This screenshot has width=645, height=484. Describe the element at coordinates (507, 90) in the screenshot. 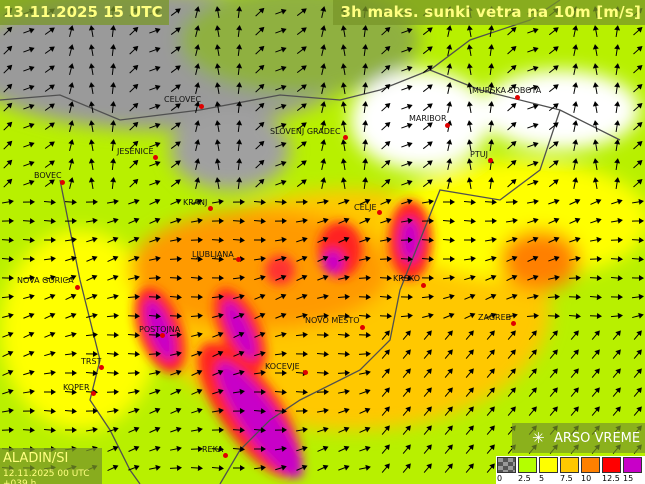

I see `city-label: MURSKA SOBOTA` at that location.